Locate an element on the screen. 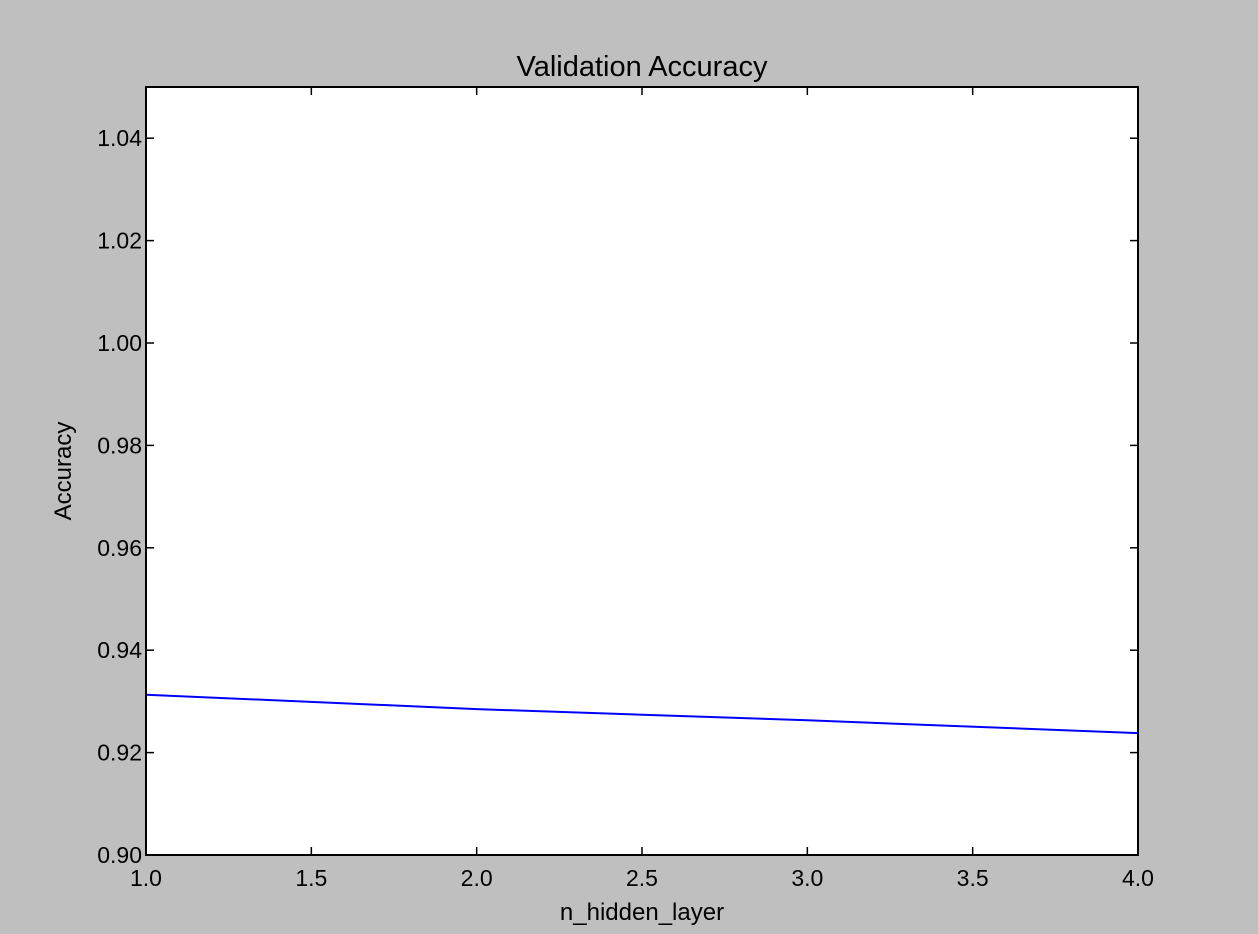  y-tick-label: 0.92 is located at coordinates (119, 753).